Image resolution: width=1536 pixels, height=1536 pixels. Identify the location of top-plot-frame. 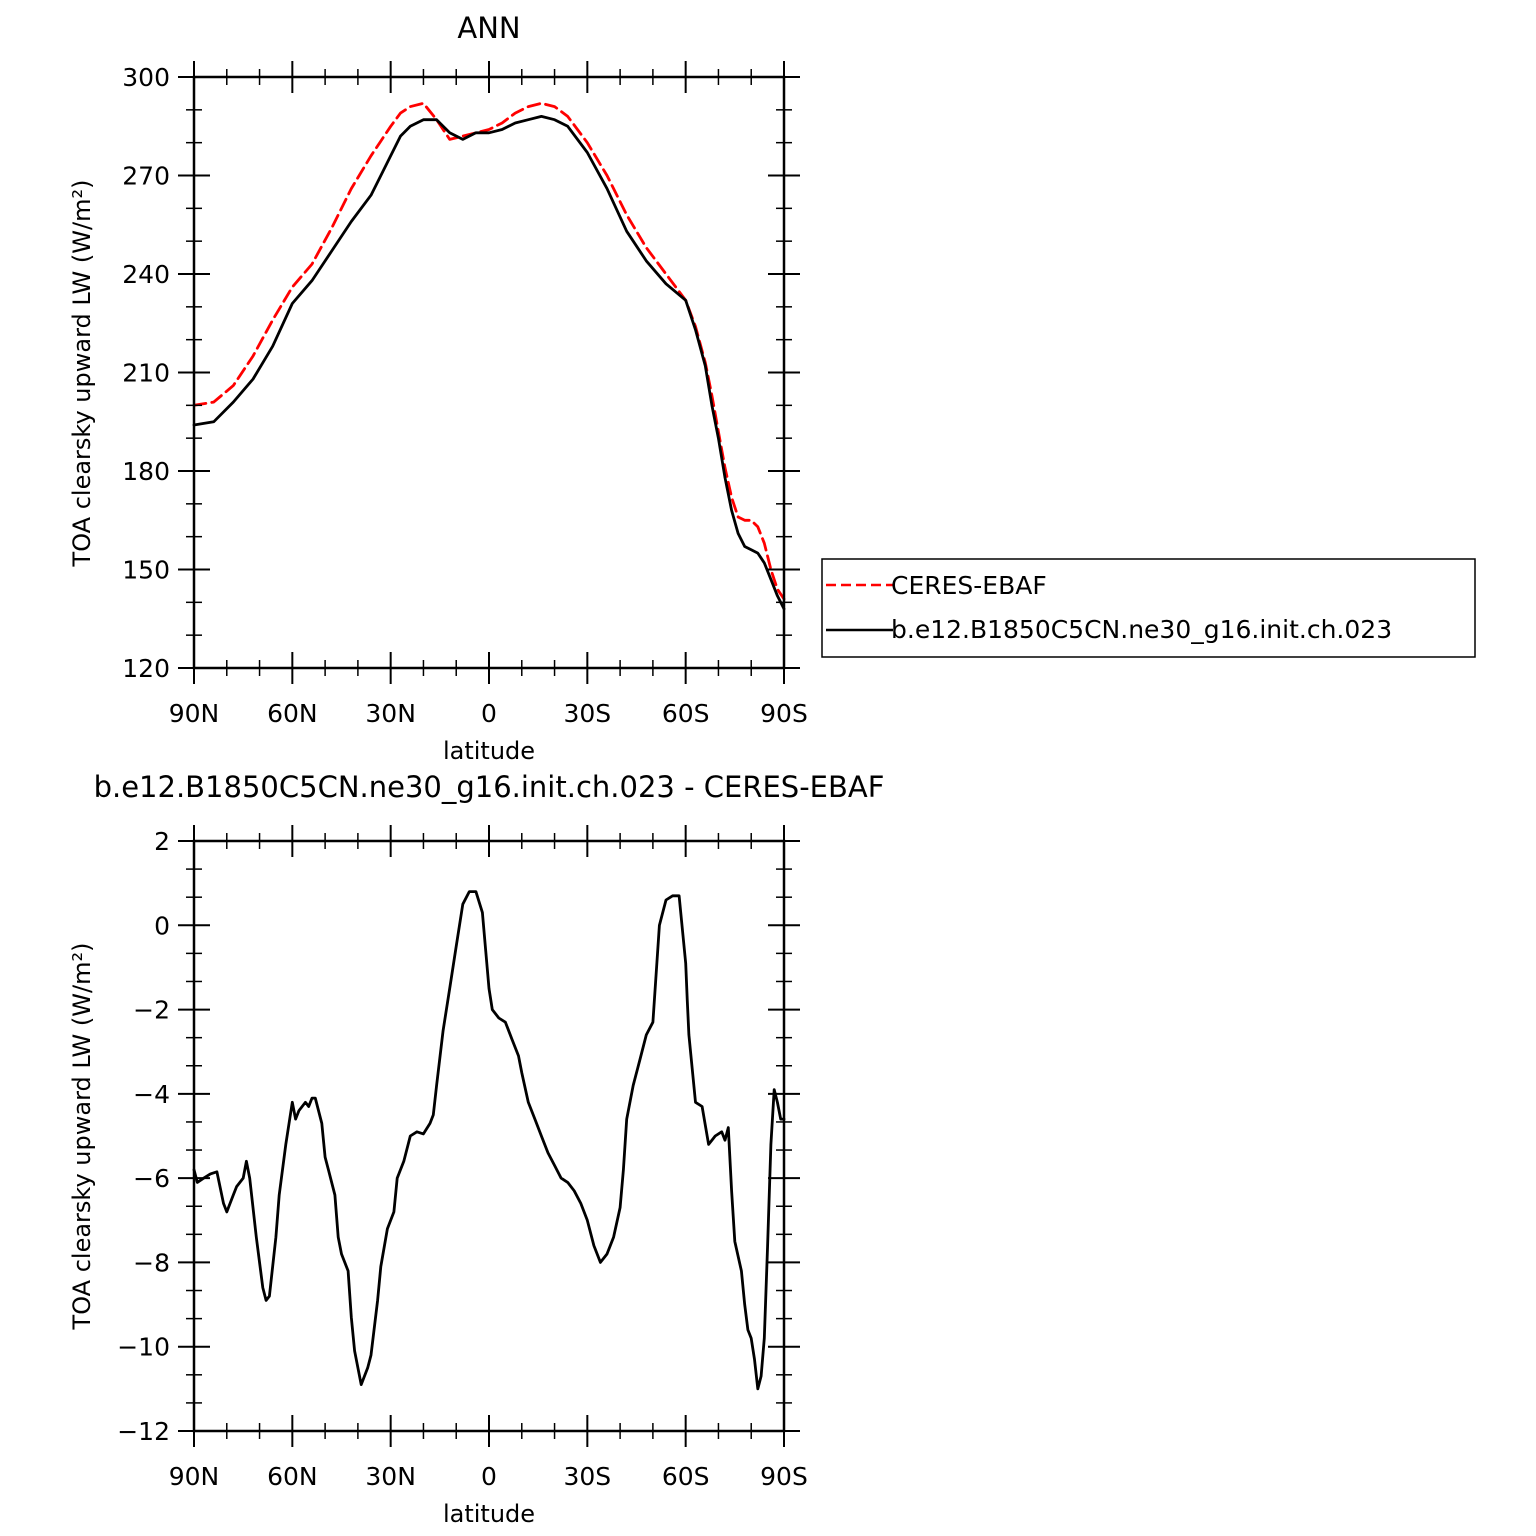
(489, 372).